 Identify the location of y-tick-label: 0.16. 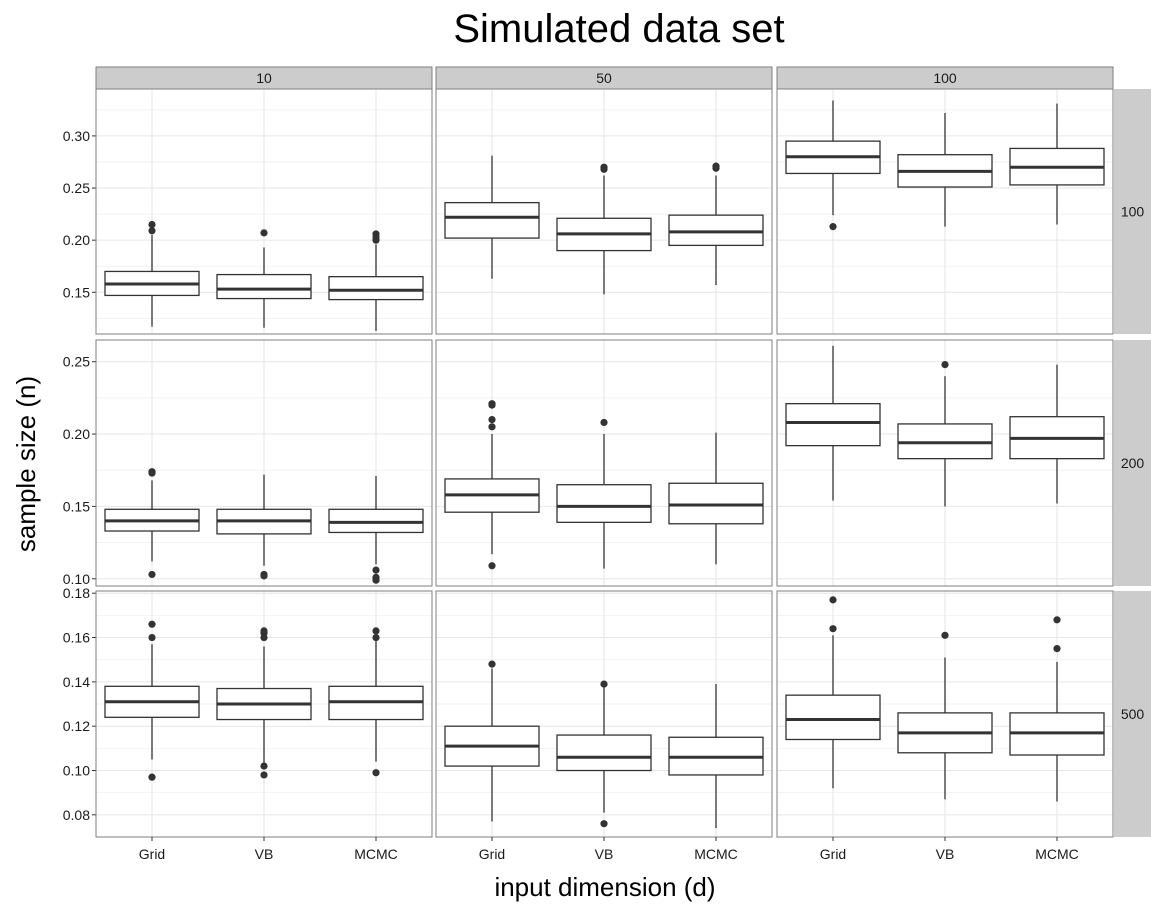
(76, 638).